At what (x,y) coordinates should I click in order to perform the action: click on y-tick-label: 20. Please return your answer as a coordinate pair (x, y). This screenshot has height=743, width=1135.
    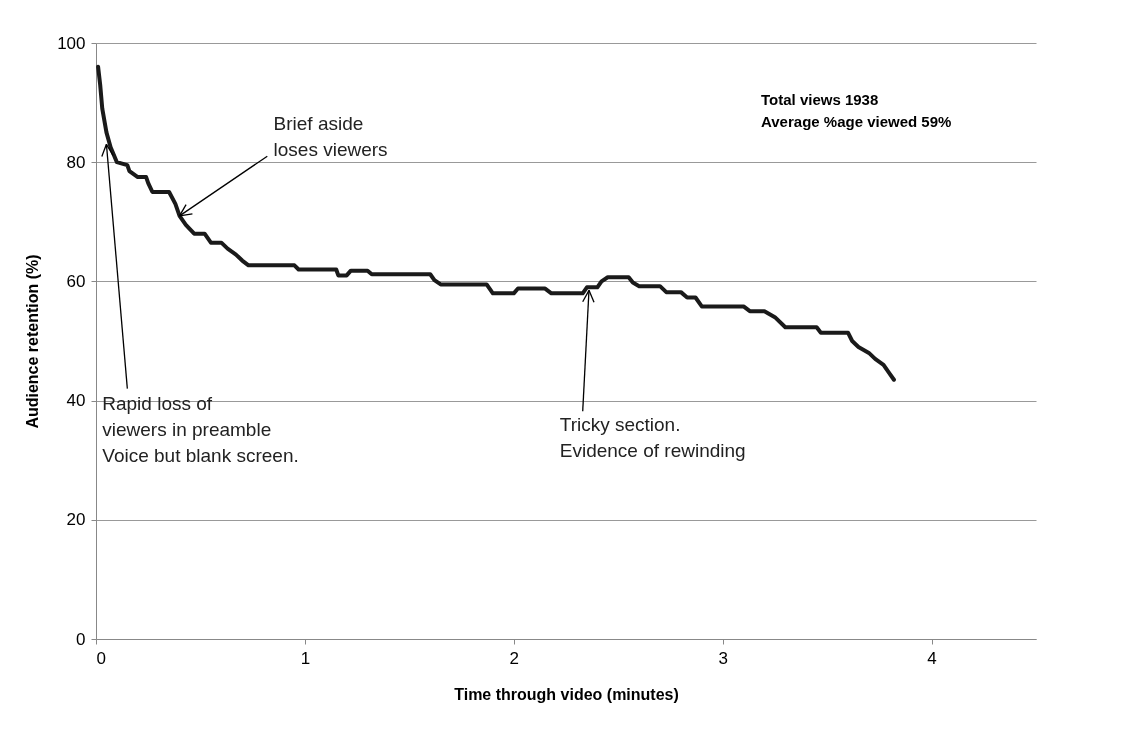
    Looking at the image, I should click on (76, 520).